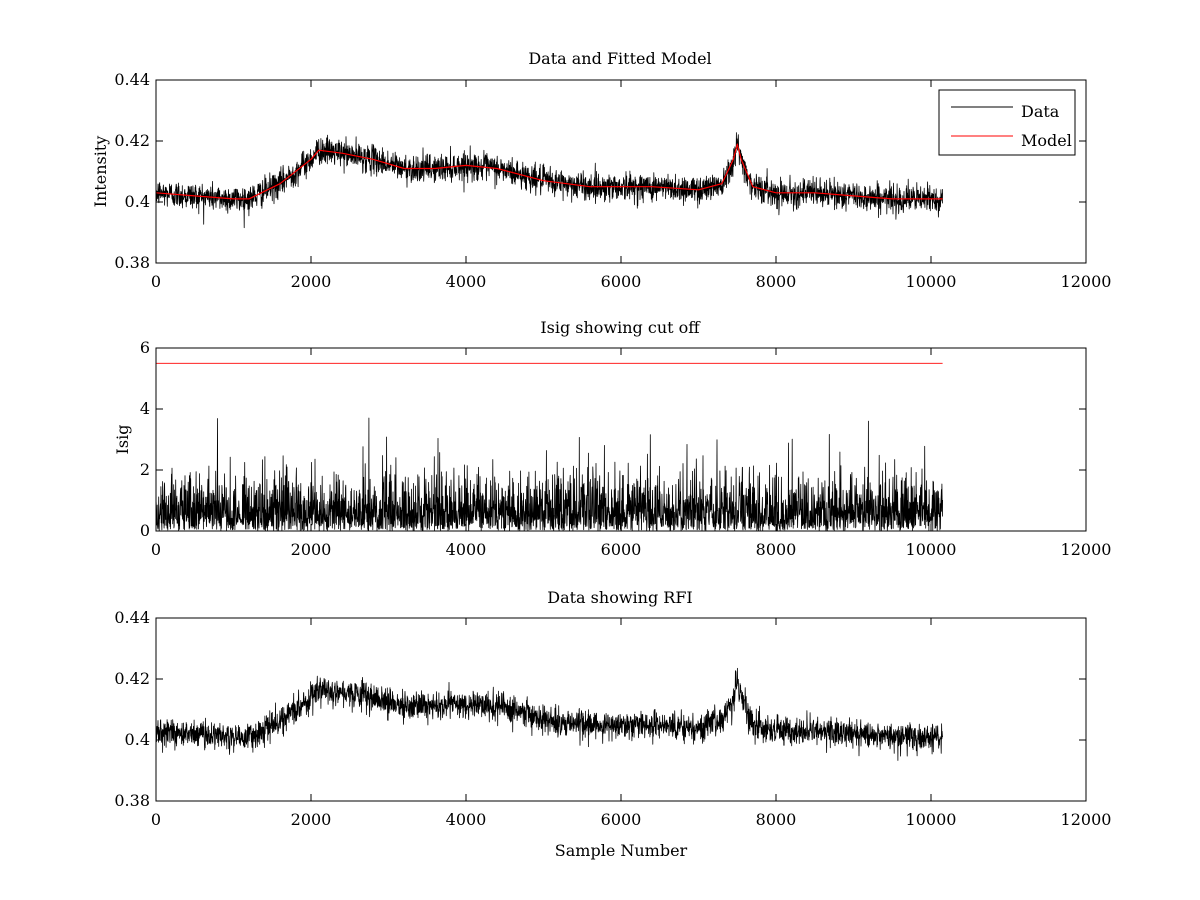 The image size is (1200, 900). What do you see at coordinates (311, 549) in the screenshot?
I see `subplot-2-xtick-label: 2000` at bounding box center [311, 549].